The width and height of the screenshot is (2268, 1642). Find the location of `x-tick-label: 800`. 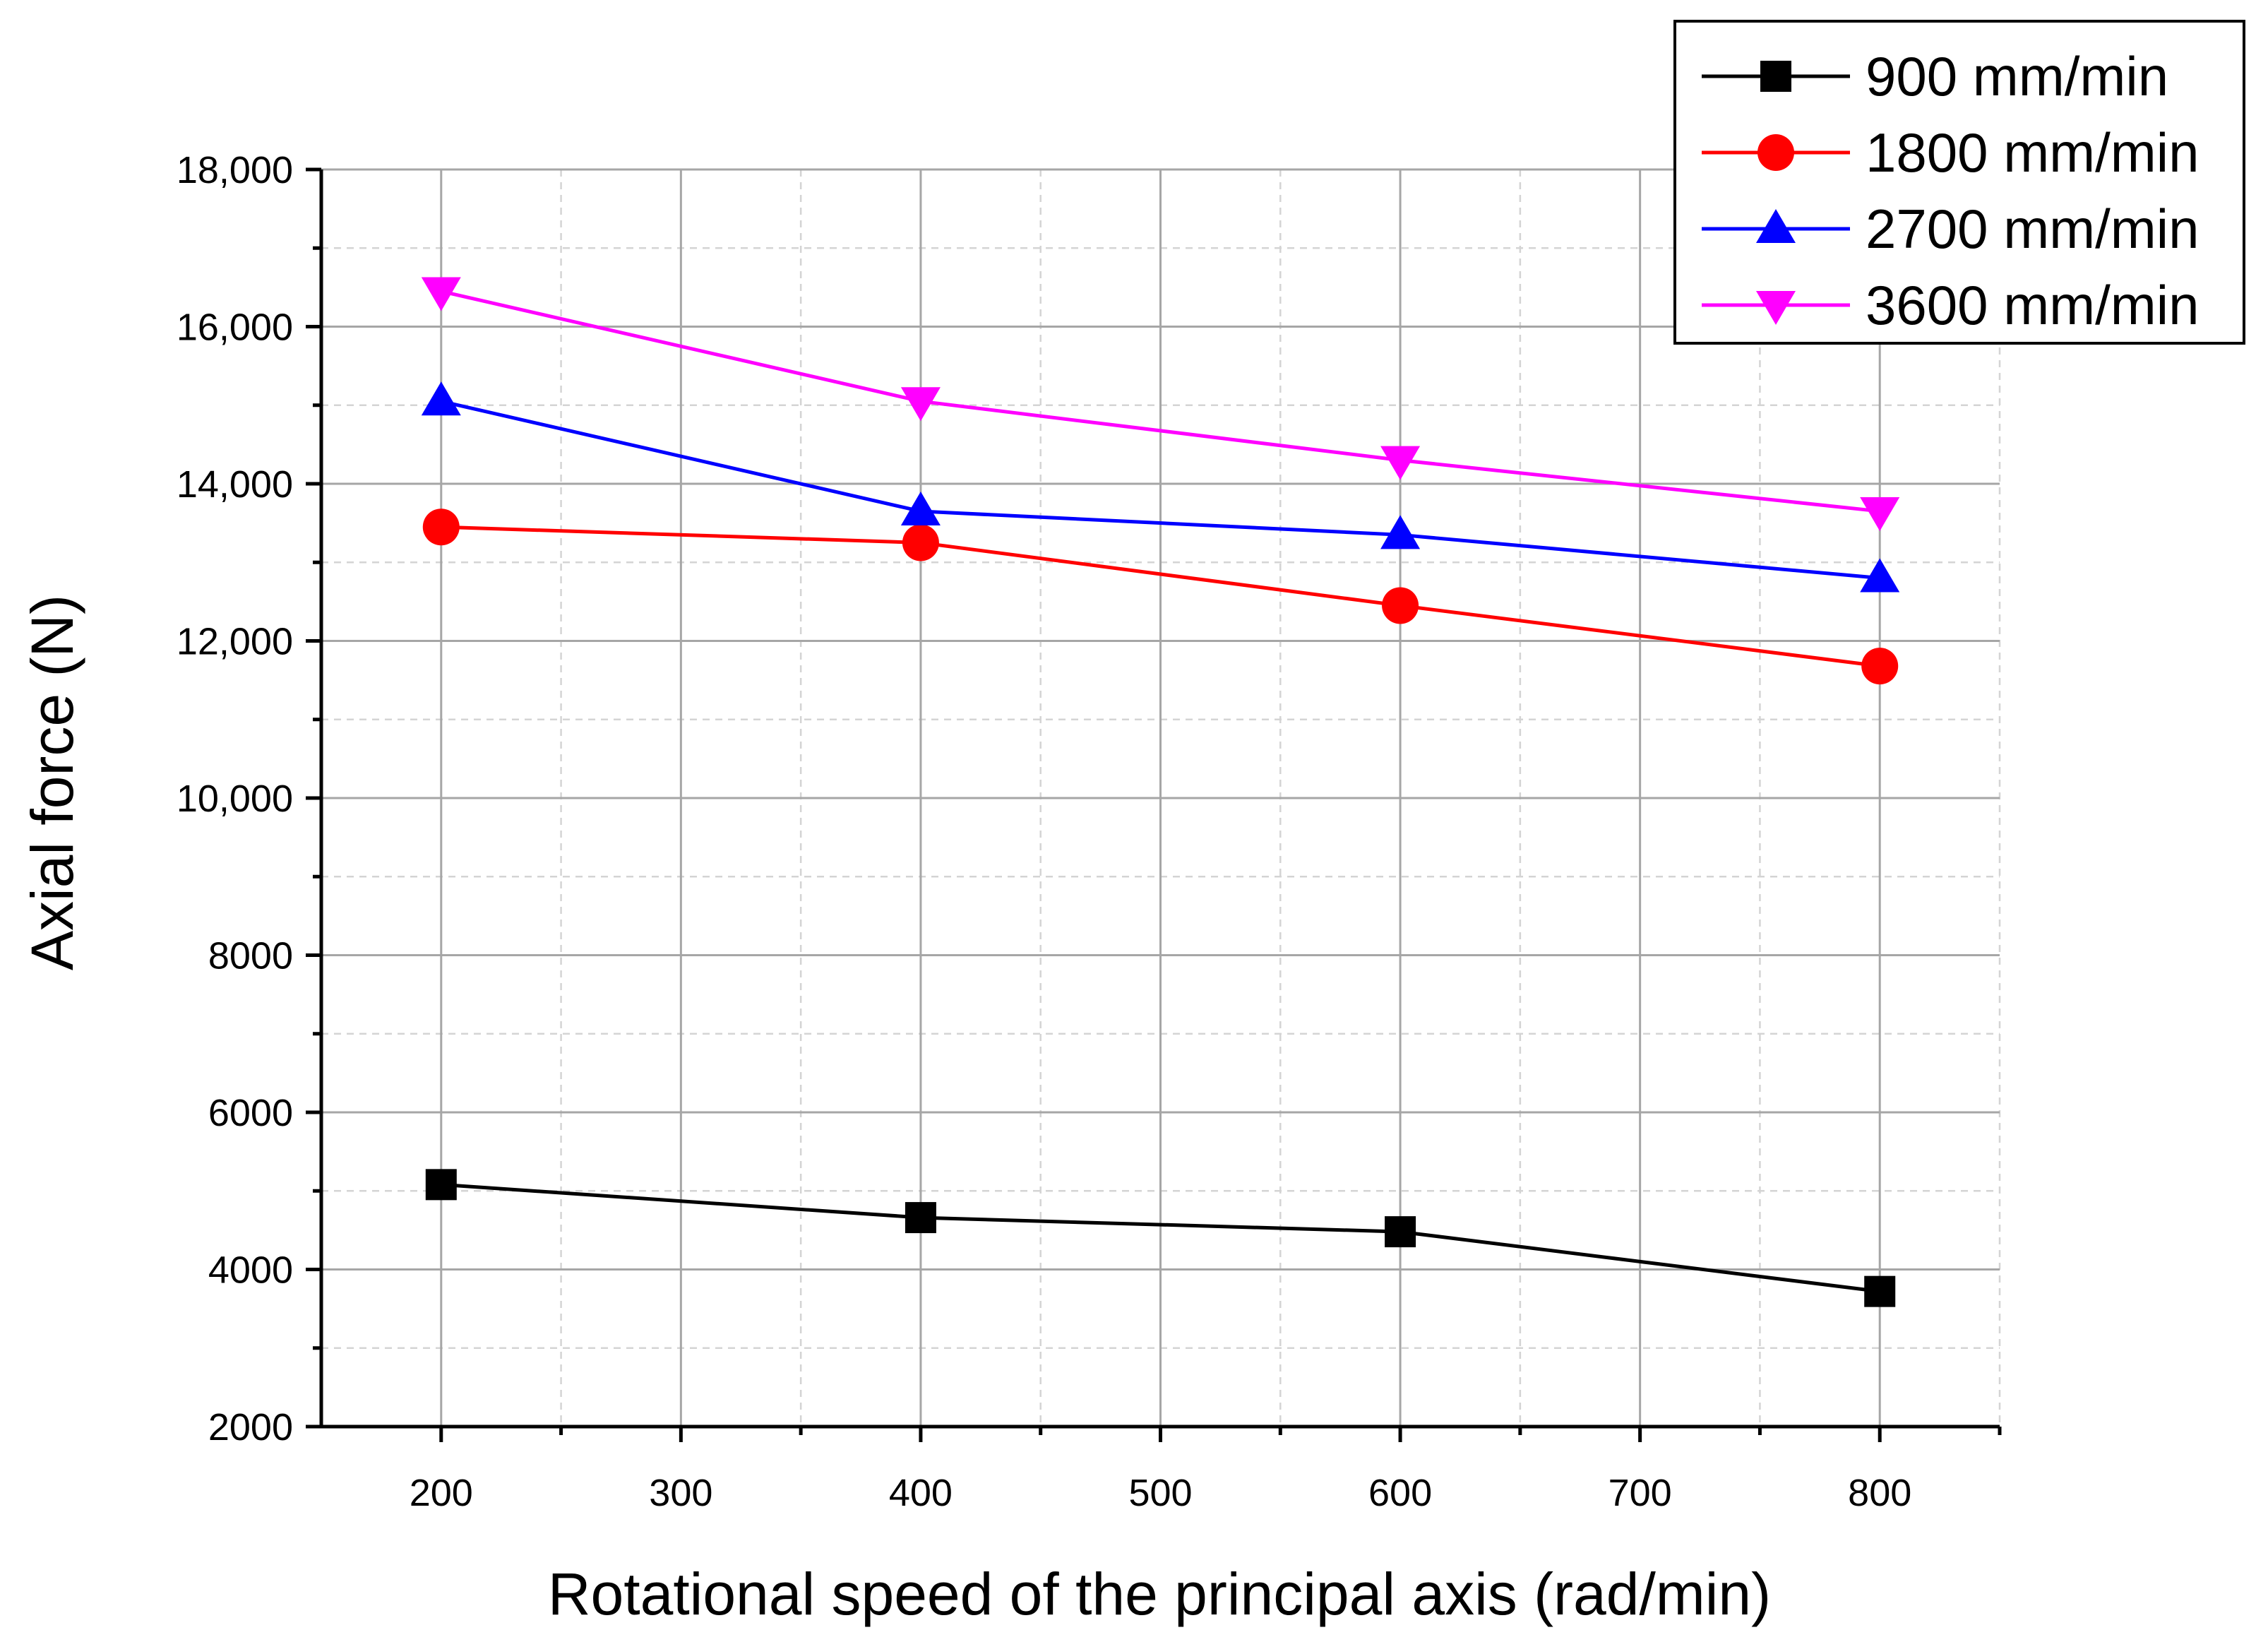

x-tick-label: 800 is located at coordinates (1879, 1493).